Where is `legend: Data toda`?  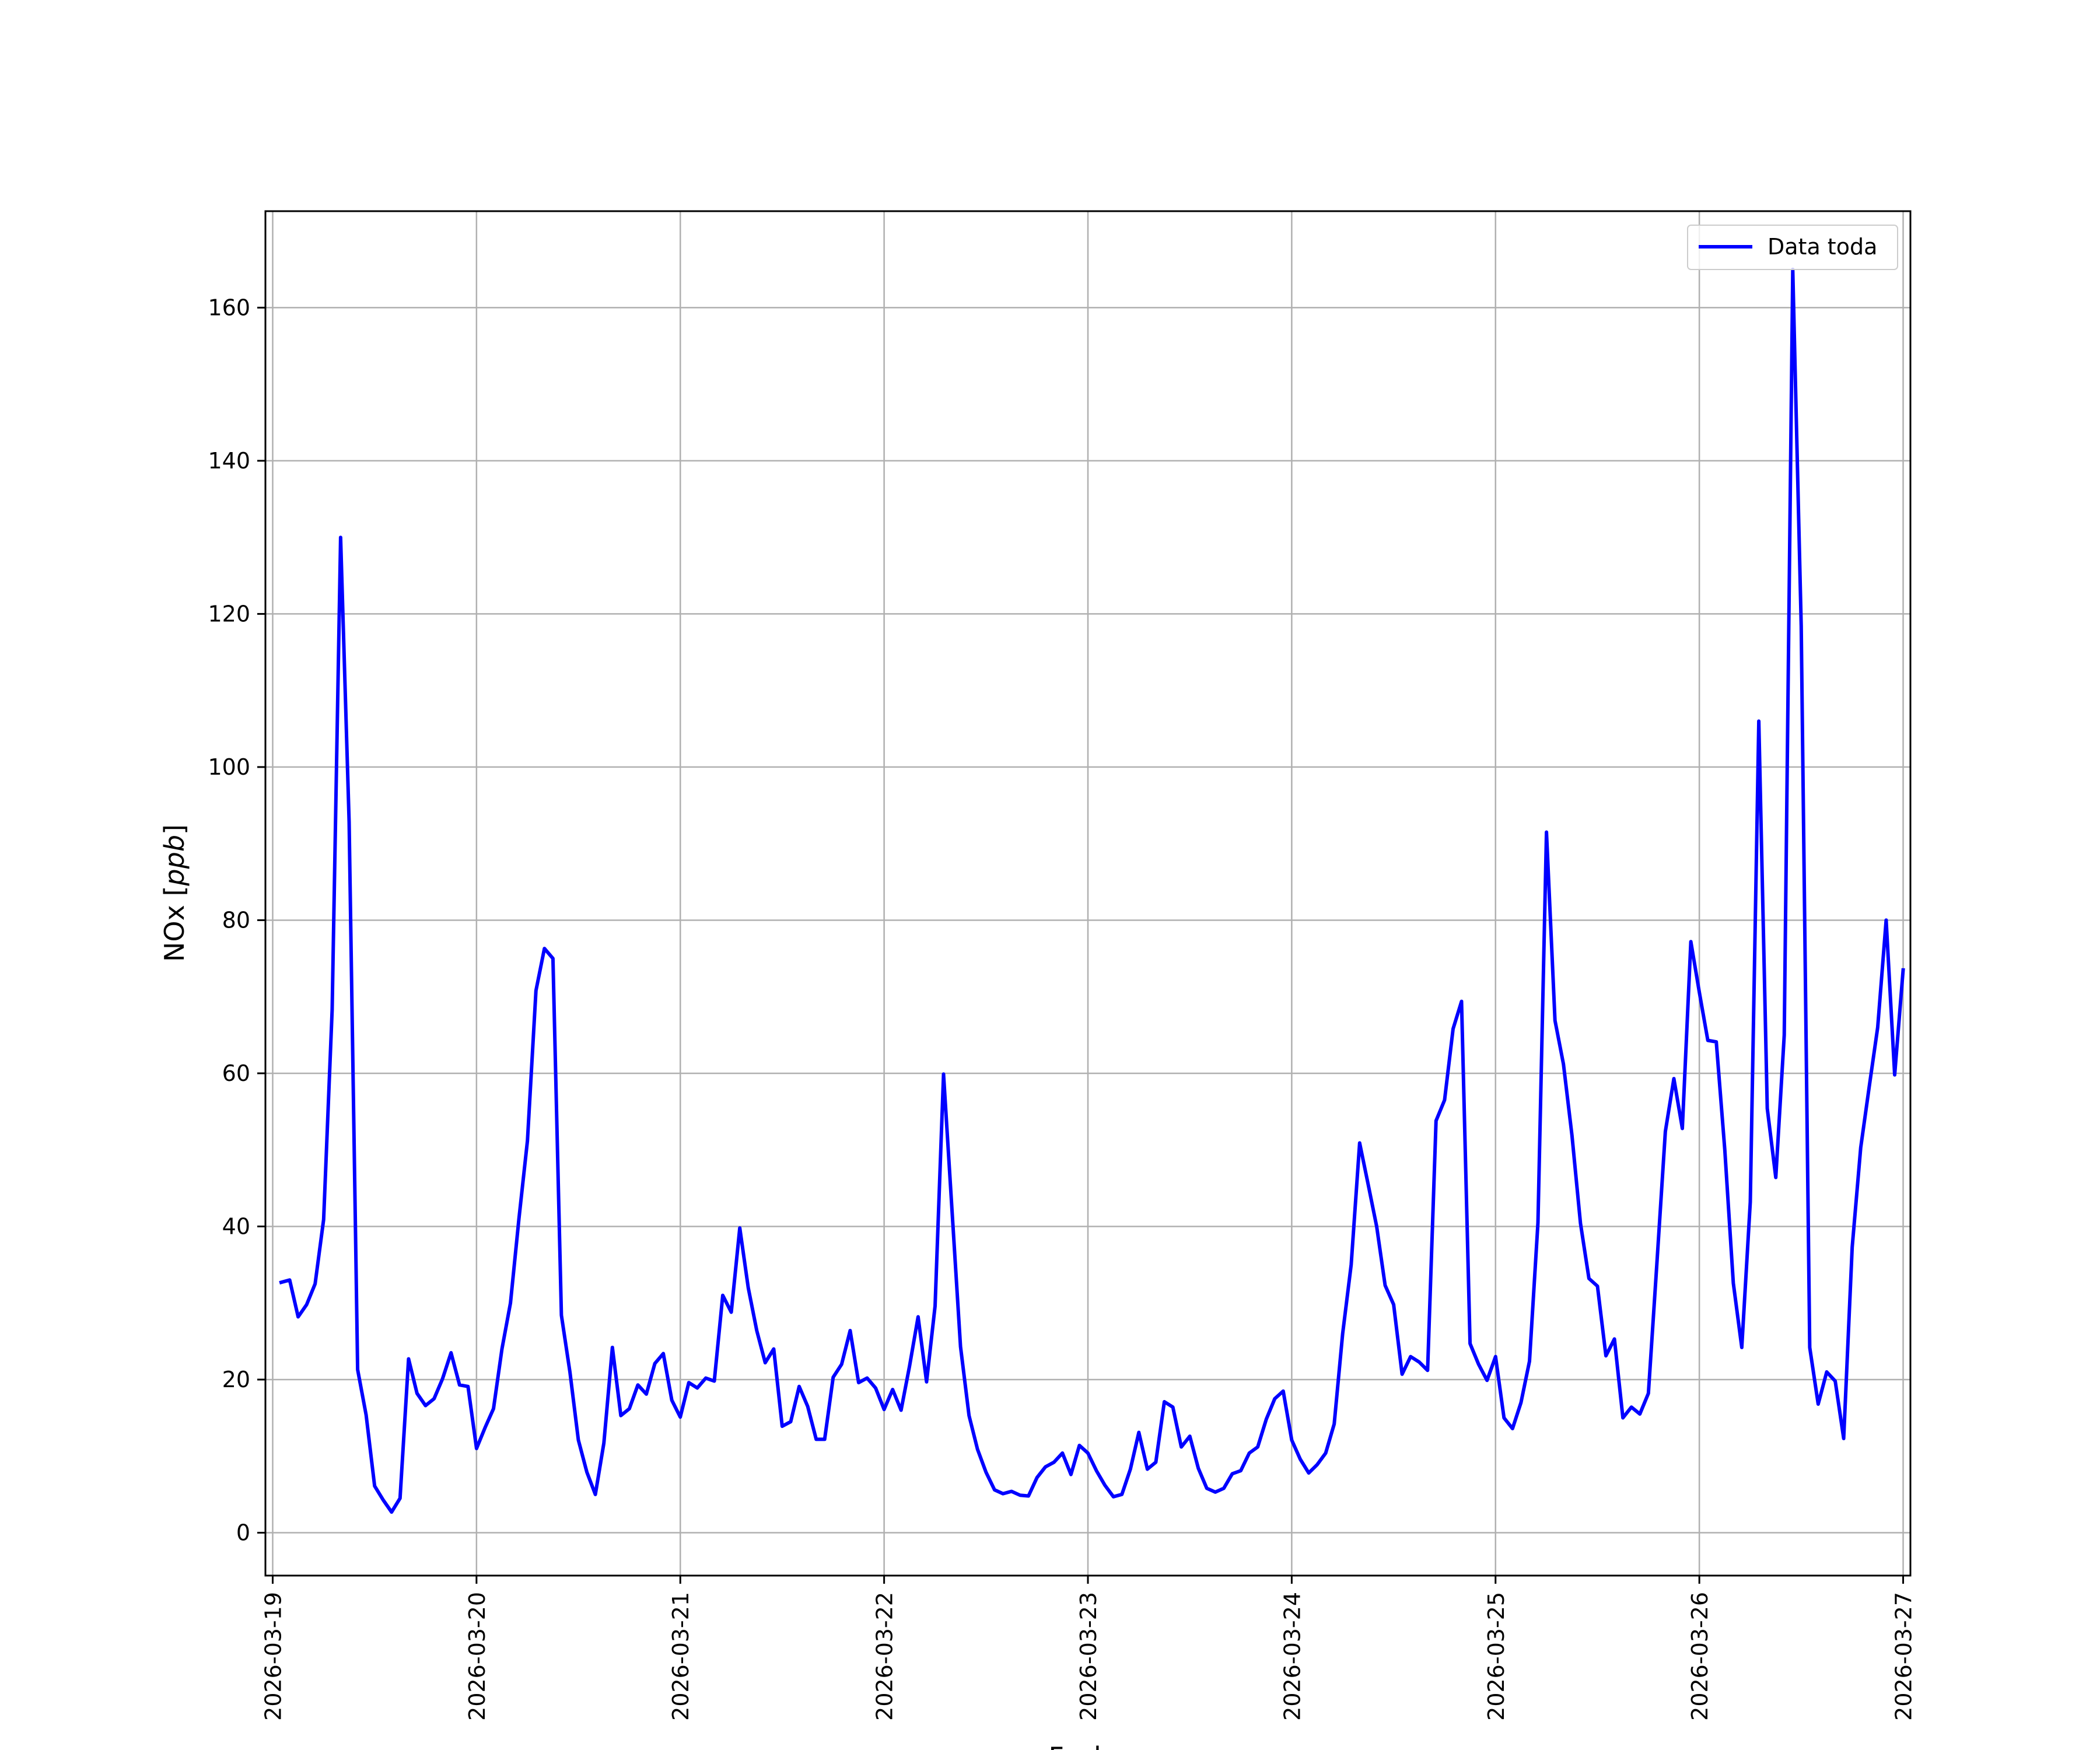 legend: Data toda is located at coordinates (1792, 247).